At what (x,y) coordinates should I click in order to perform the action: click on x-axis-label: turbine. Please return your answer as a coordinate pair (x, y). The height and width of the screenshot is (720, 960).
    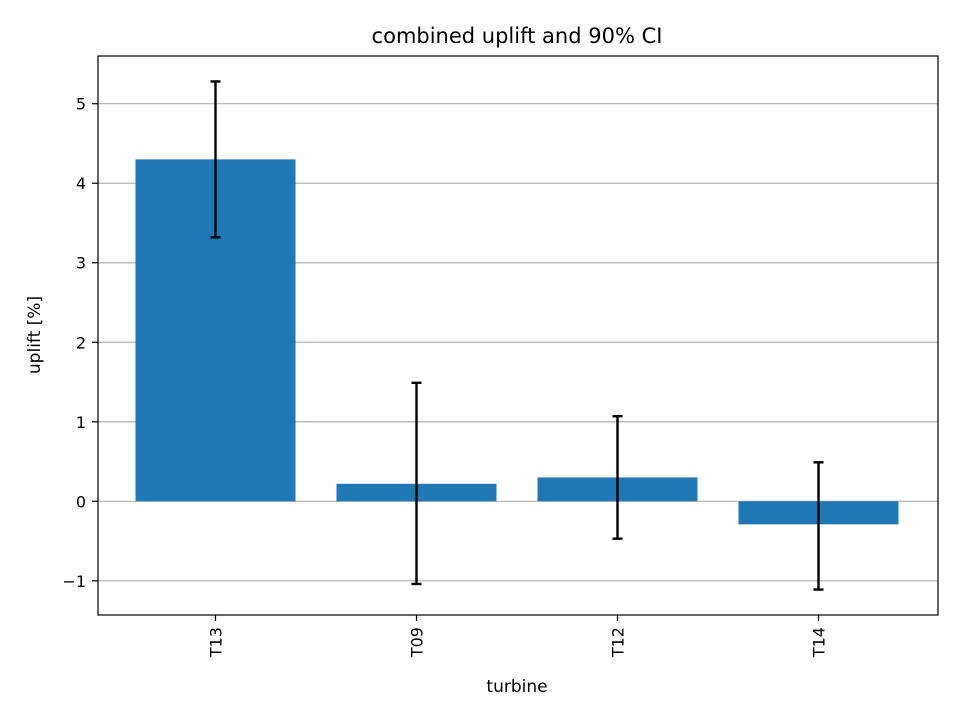
    Looking at the image, I should click on (516, 687).